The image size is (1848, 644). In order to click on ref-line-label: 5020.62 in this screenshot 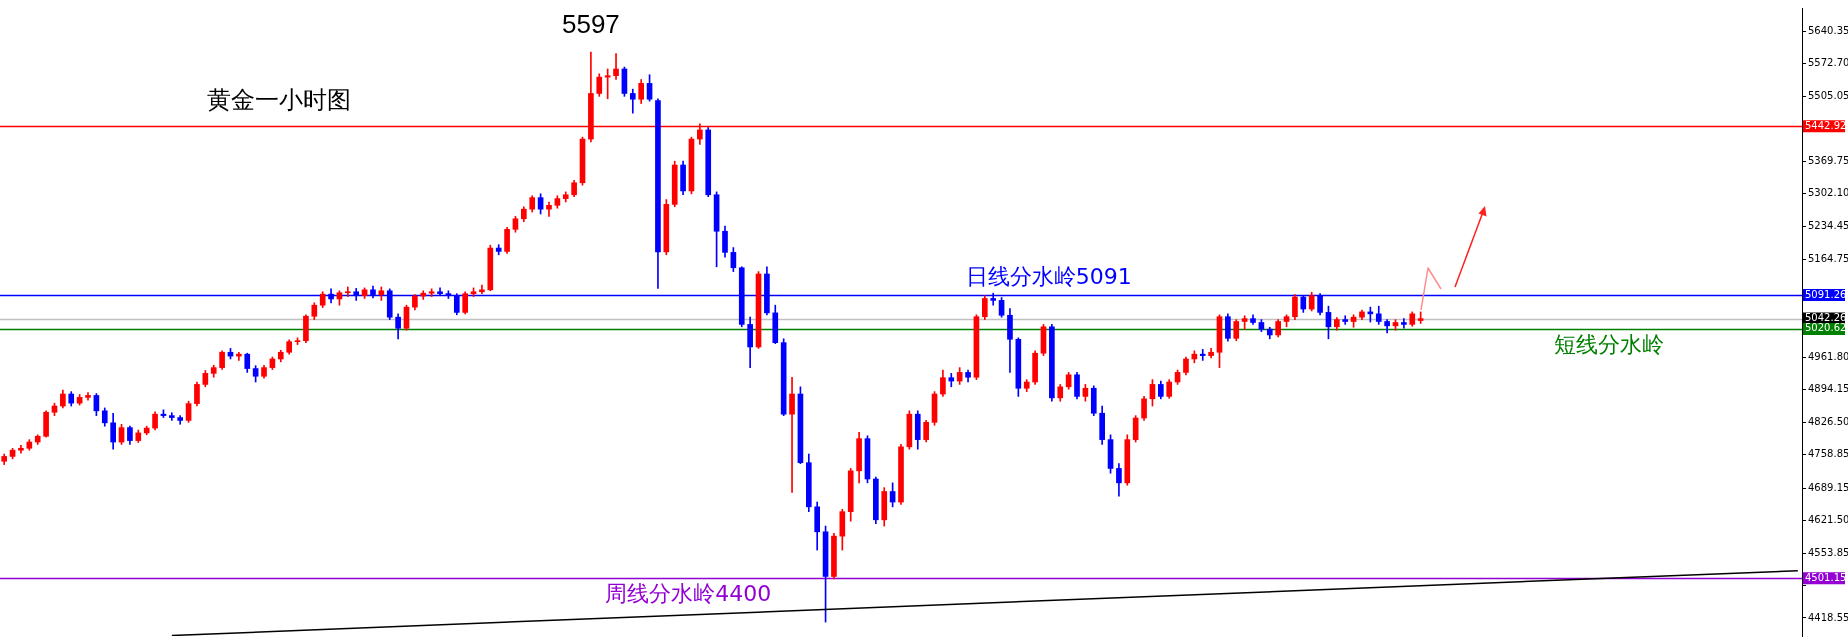, I will do `click(1826, 328)`.